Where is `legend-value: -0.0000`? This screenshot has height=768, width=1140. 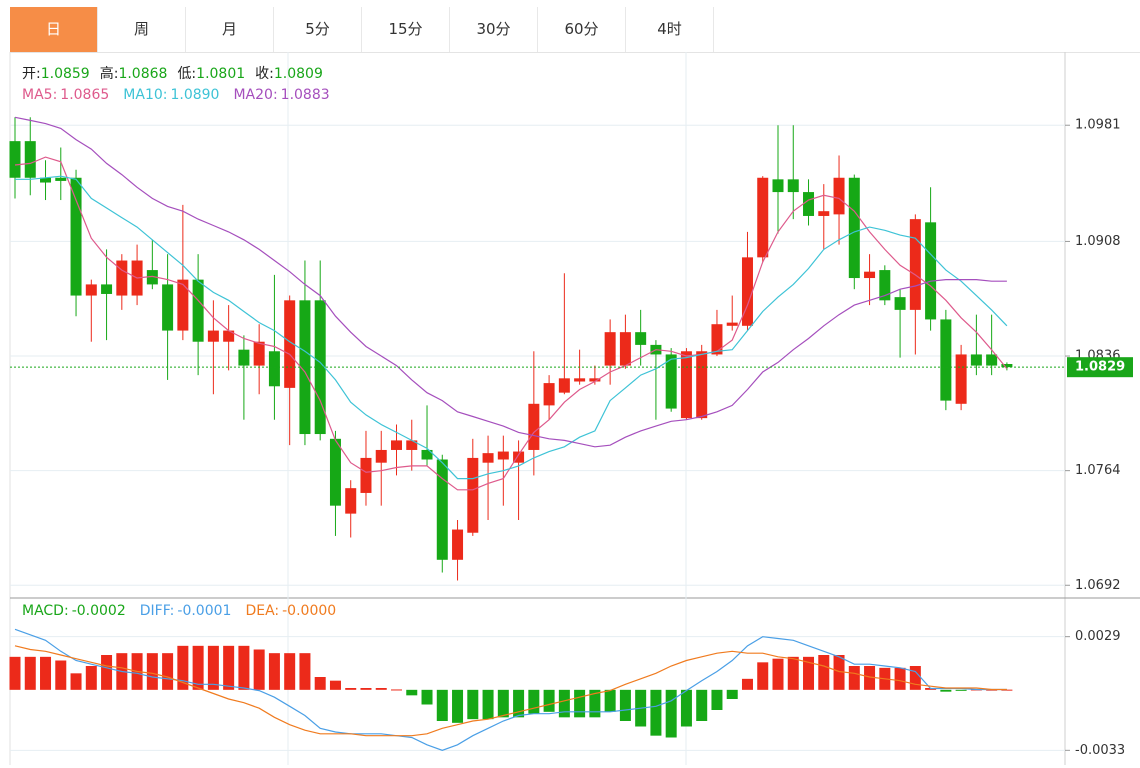 legend-value: -0.0000 is located at coordinates (309, 611).